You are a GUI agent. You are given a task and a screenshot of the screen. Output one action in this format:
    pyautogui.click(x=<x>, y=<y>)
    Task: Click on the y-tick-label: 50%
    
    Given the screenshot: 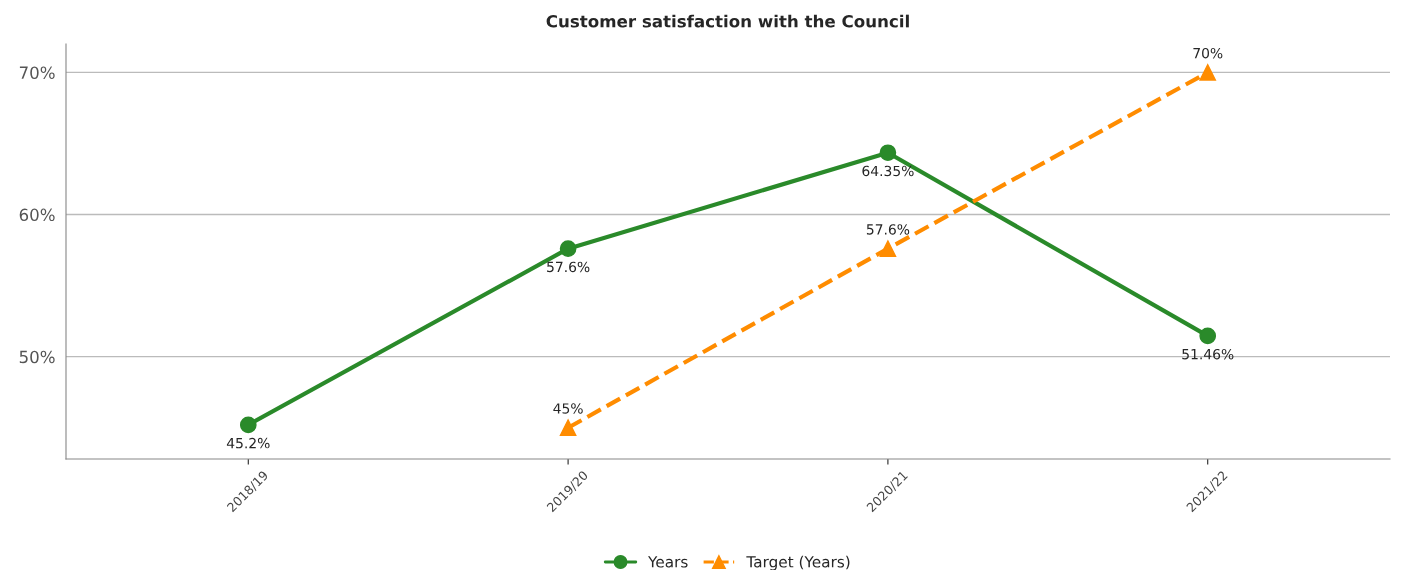 What is the action you would take?
    pyautogui.click(x=37, y=357)
    